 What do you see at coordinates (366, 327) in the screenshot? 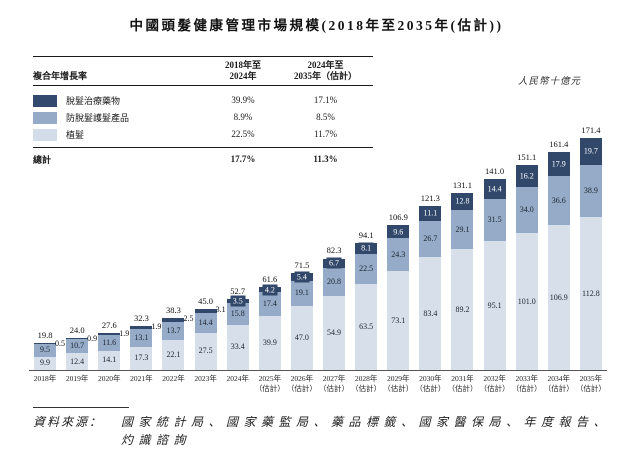
I see `segment-value-label: 63.5` at bounding box center [366, 327].